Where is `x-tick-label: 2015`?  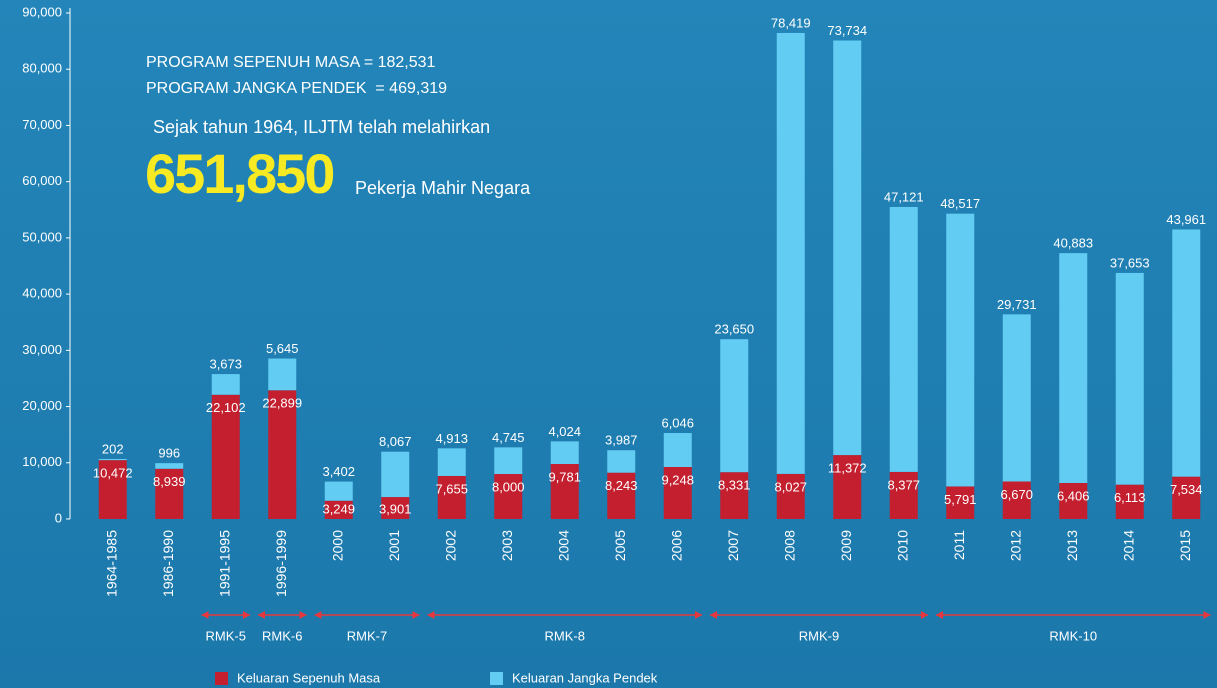
x-tick-label: 2015 is located at coordinates (1185, 545).